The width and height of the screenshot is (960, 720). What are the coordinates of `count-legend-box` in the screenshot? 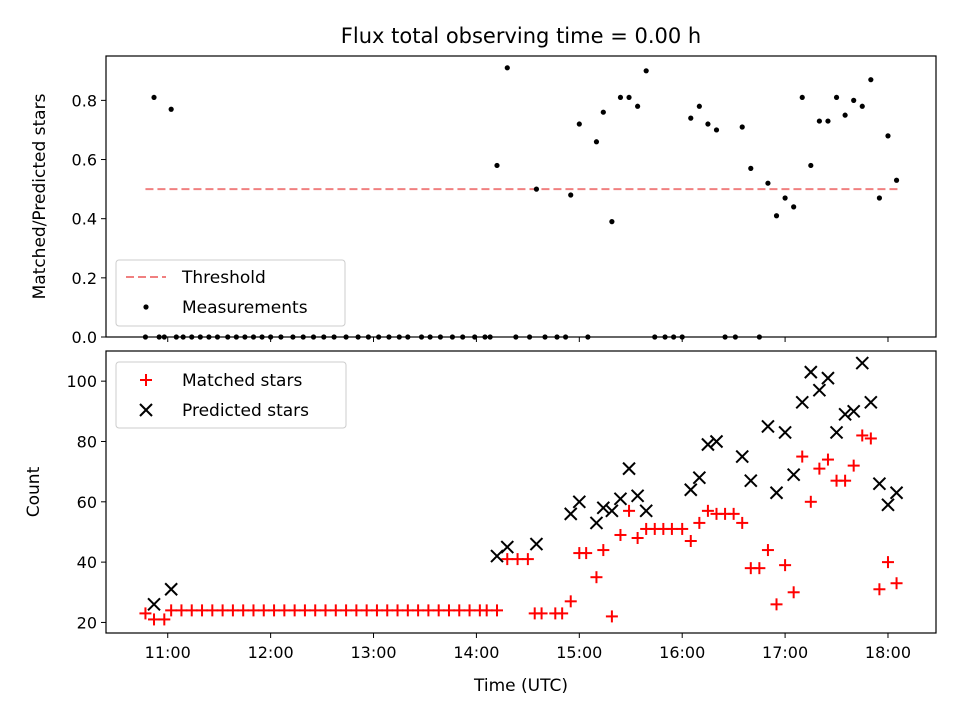 It's located at (231, 395).